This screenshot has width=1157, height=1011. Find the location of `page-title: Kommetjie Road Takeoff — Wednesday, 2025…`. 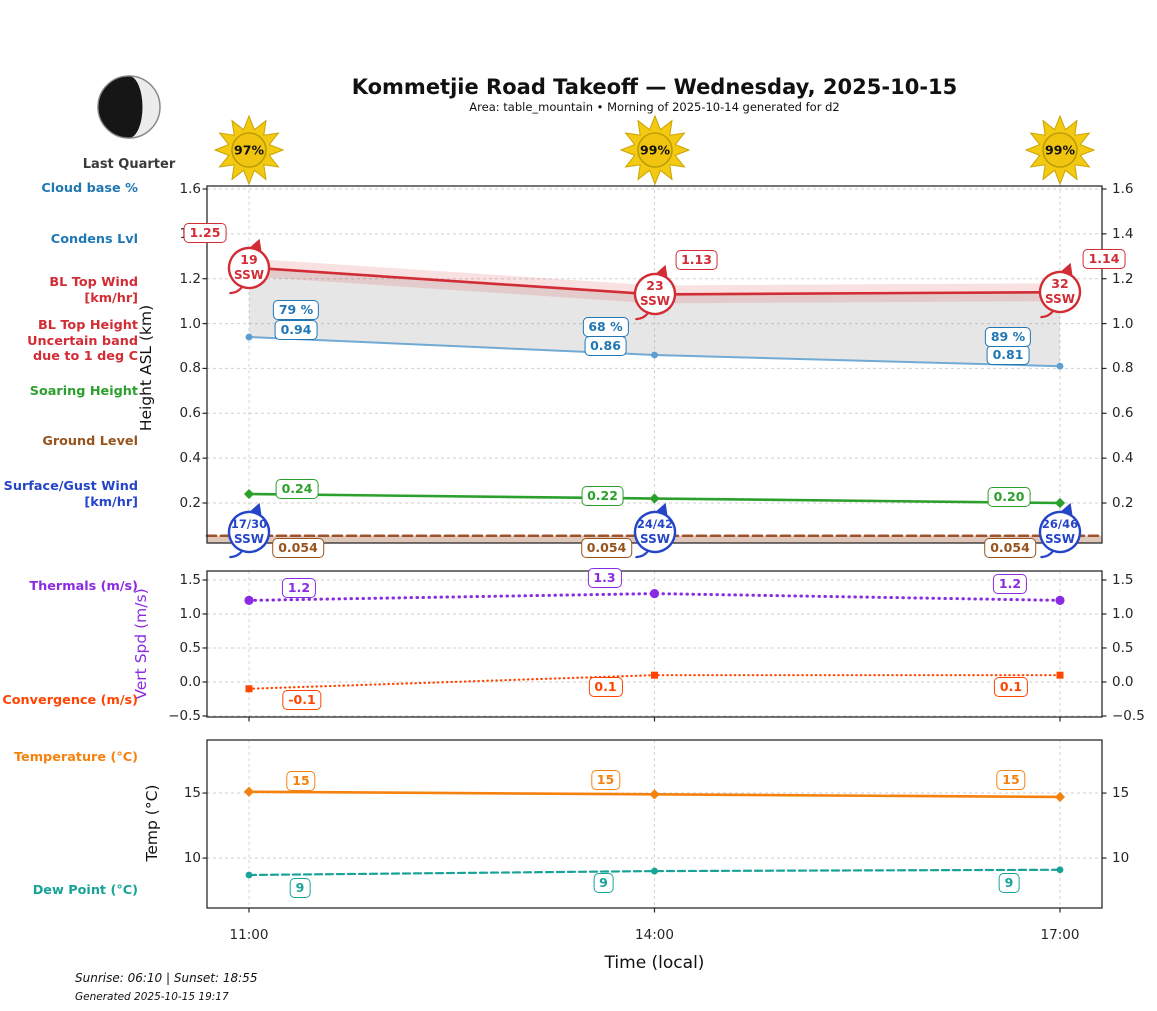

page-title: Kommetjie Road Takeoff — Wednesday, 2025… is located at coordinates (654, 87).